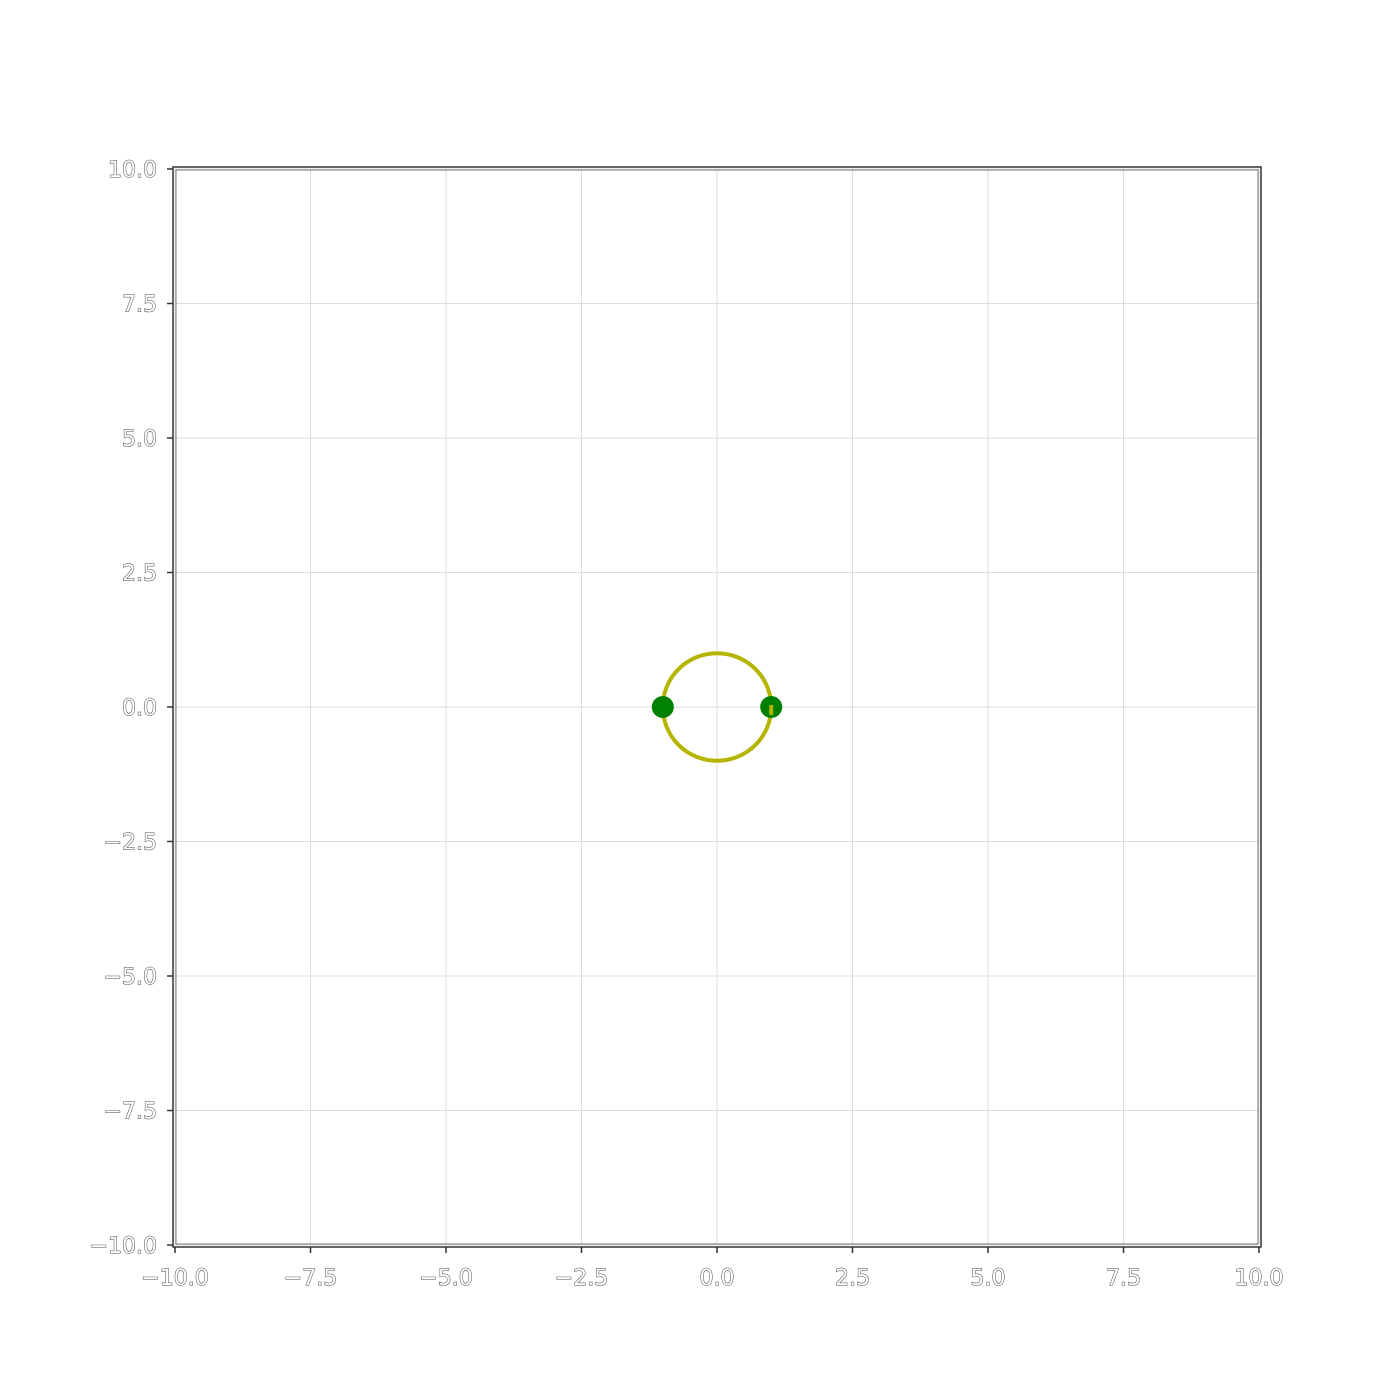 The height and width of the screenshot is (1400, 1400). Describe the element at coordinates (139, 439) in the screenshot. I see `y-tick-label: 5.0` at that location.